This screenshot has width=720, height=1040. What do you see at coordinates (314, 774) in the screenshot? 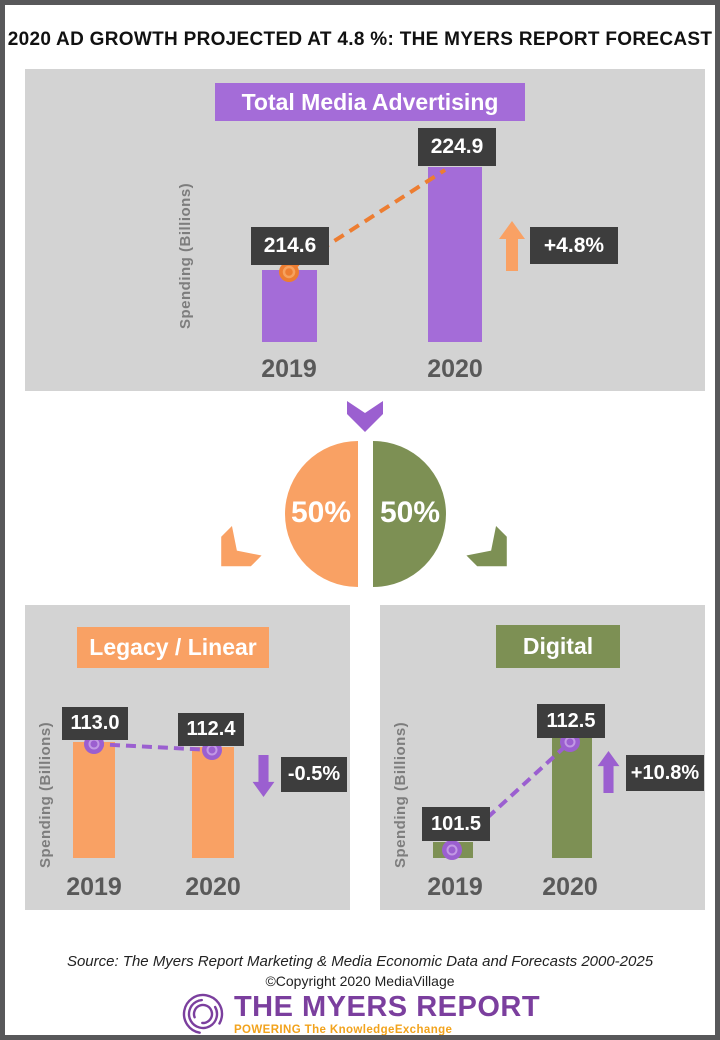
I see `legacy-change-badge: -0.5%` at bounding box center [314, 774].